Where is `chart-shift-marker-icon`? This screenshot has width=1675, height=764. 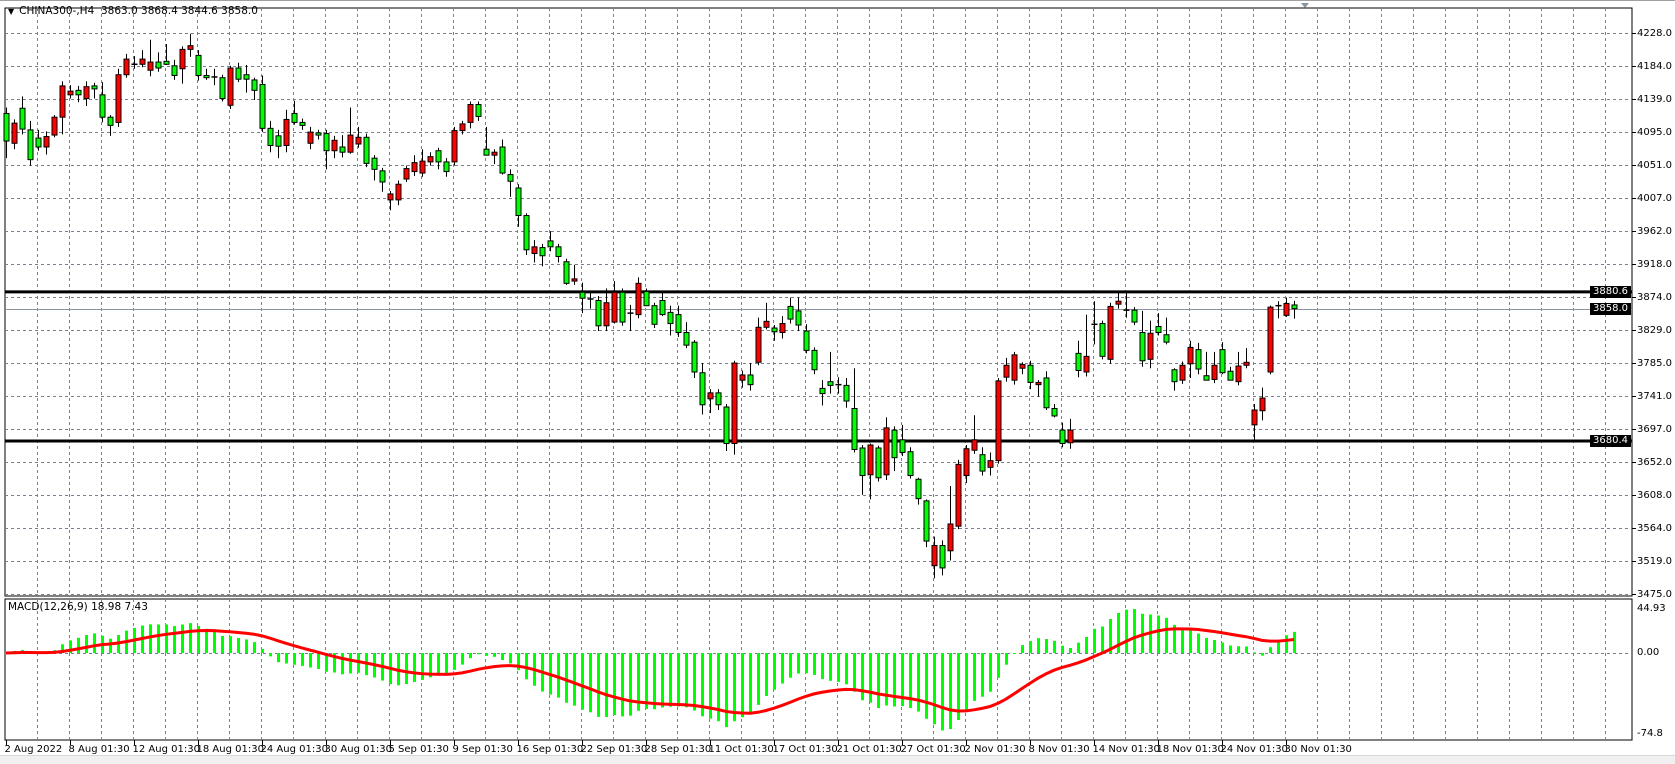
chart-shift-marker-icon is located at coordinates (1305, 5).